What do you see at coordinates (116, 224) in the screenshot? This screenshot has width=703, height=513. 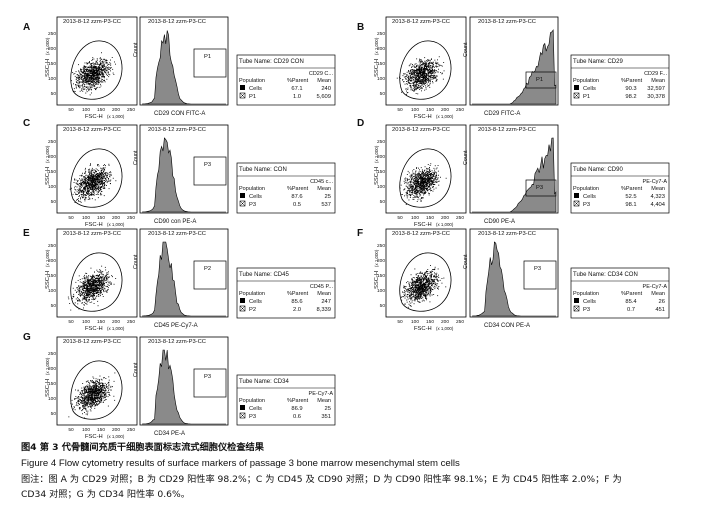 I see `x-axis-exponent: (x 1,000)` at bounding box center [116, 224].